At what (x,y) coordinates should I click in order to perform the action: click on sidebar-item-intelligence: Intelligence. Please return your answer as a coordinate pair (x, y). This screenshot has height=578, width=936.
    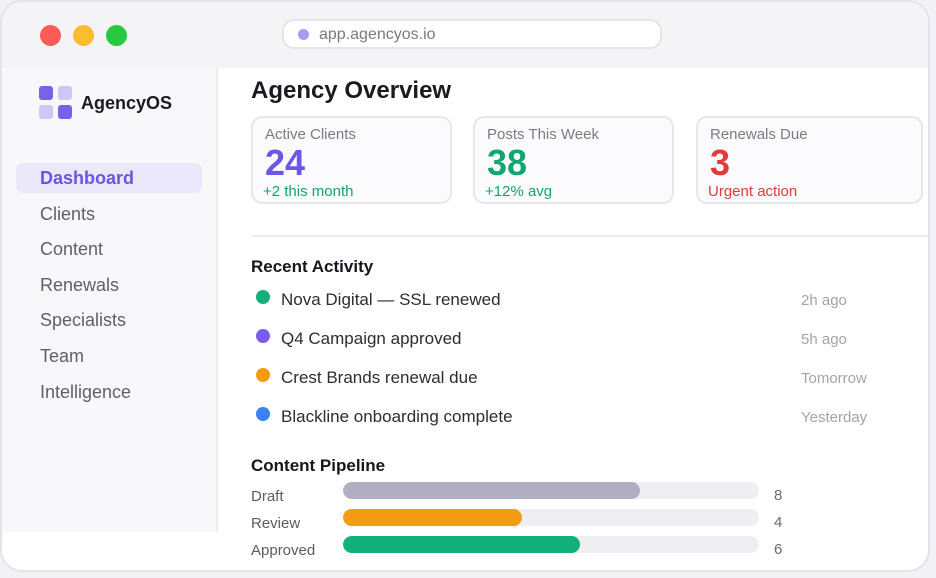
    Looking at the image, I should click on (86, 391).